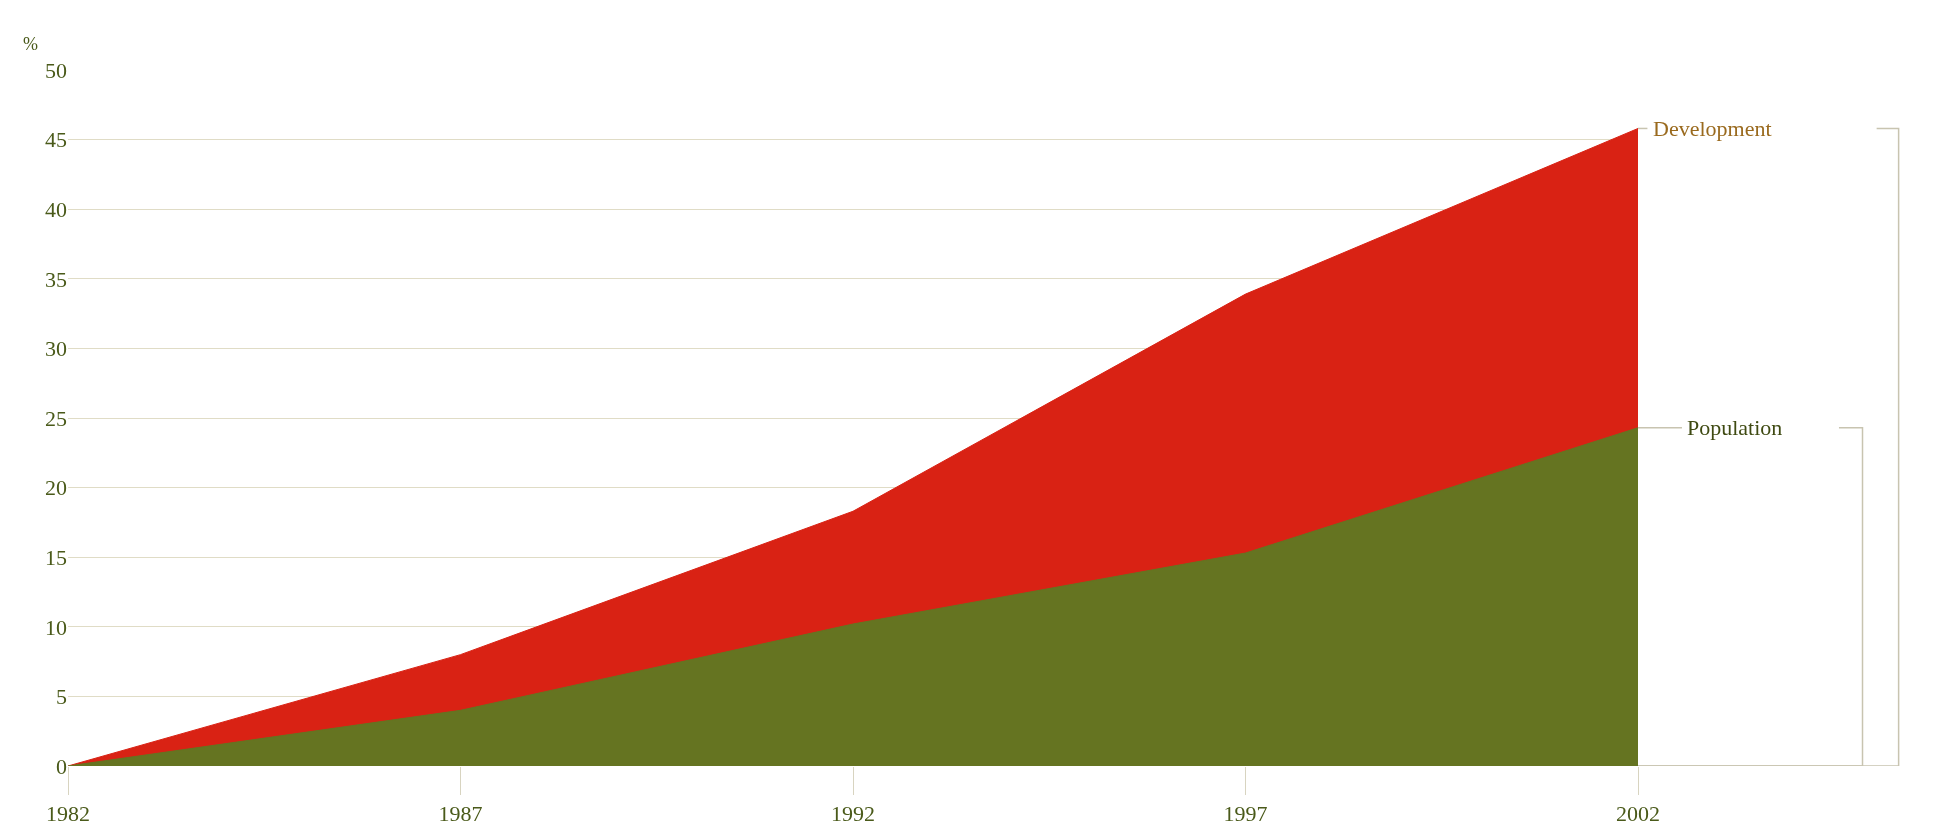 The width and height of the screenshot is (1933, 838). Describe the element at coordinates (61, 766) in the screenshot. I see `y-tick-label: 0` at that location.